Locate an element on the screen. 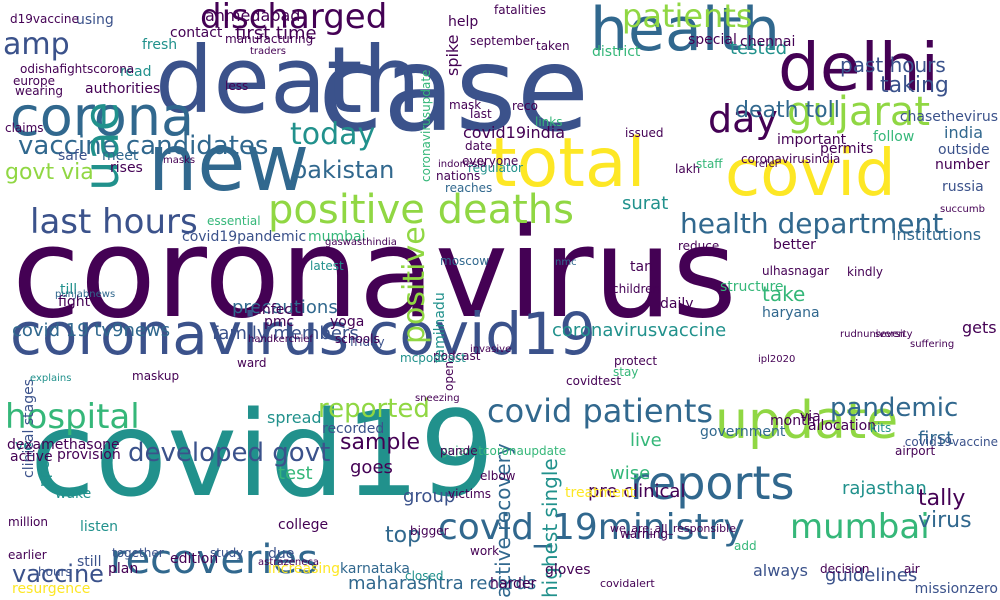 The width and height of the screenshot is (1000, 600). word-176: europe is located at coordinates (34, 81).